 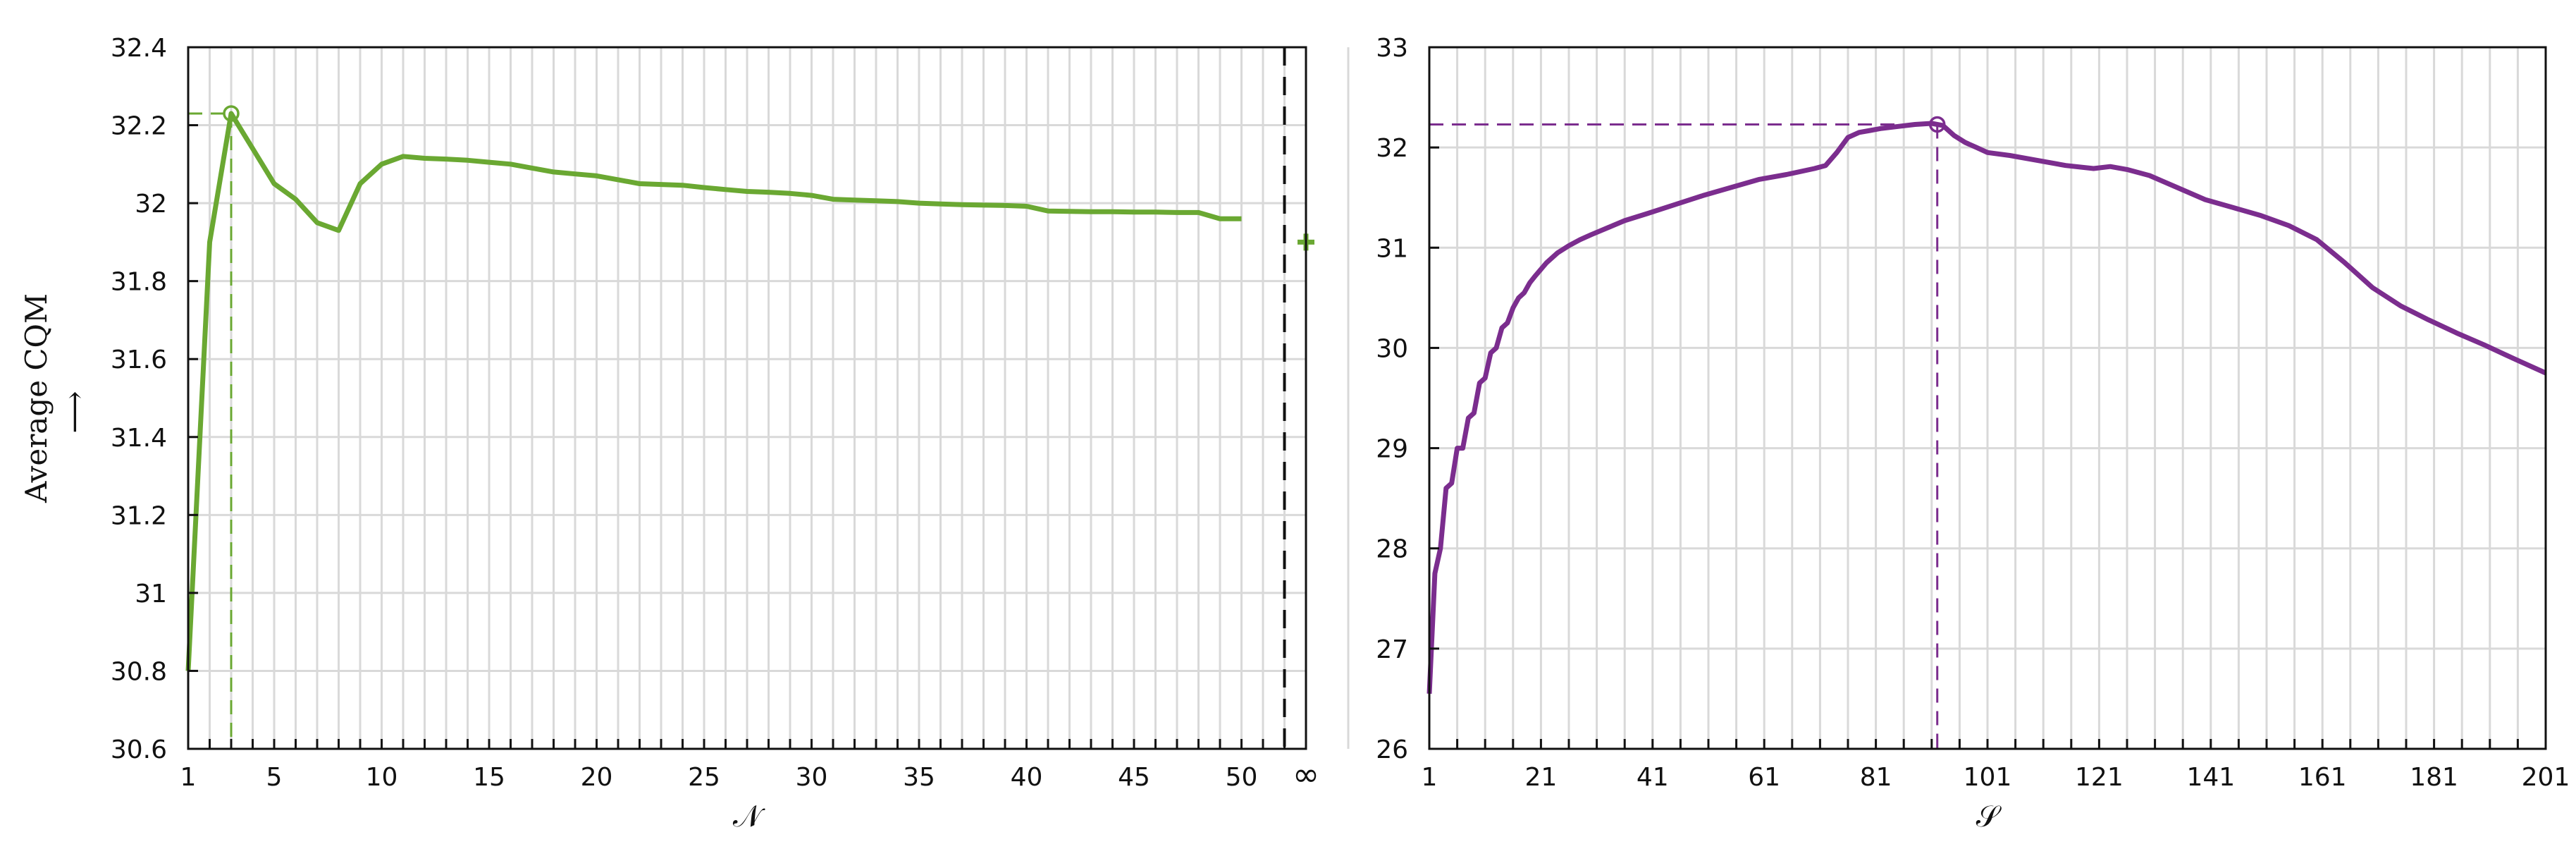 I want to click on left-y-tick-label: 32, so click(x=151, y=204).